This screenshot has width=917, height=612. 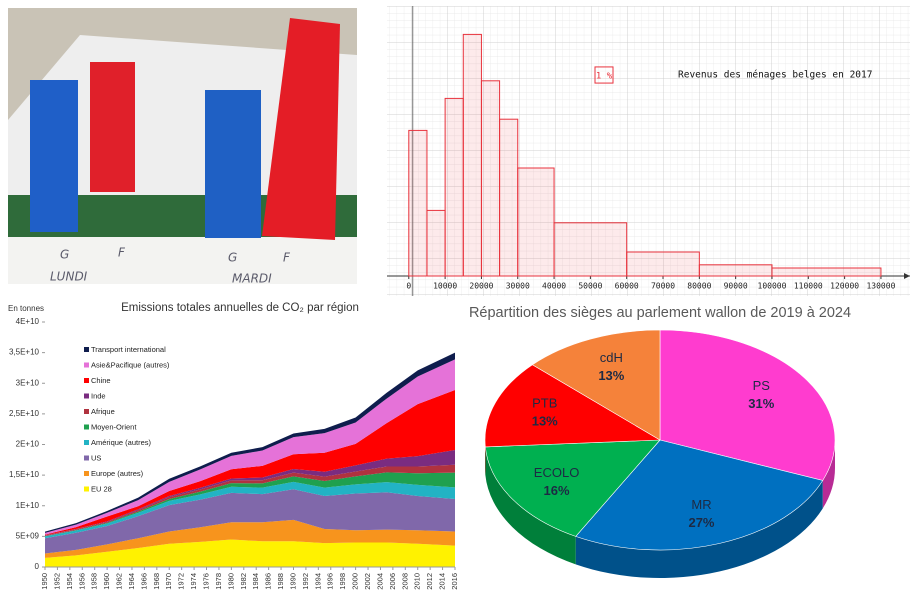 What do you see at coordinates (761, 403) in the screenshot?
I see `slice-value-label: 31%` at bounding box center [761, 403].